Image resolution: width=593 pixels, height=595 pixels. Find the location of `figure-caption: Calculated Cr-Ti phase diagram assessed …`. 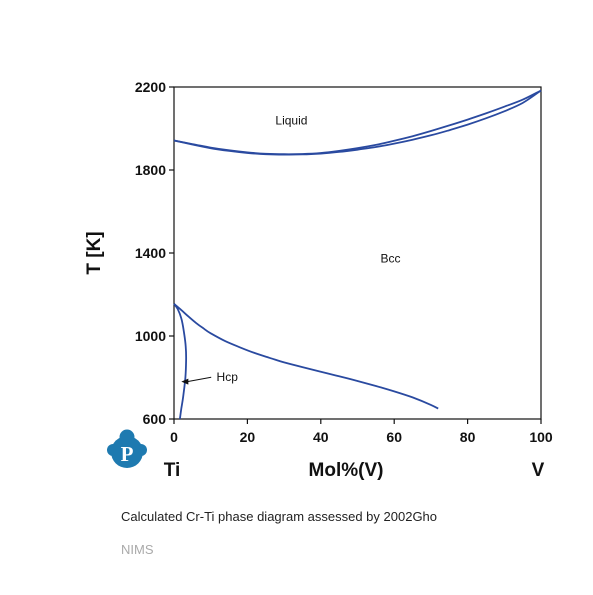

figure-caption: Calculated Cr-Ti phase diagram assessed … is located at coordinates (279, 516).